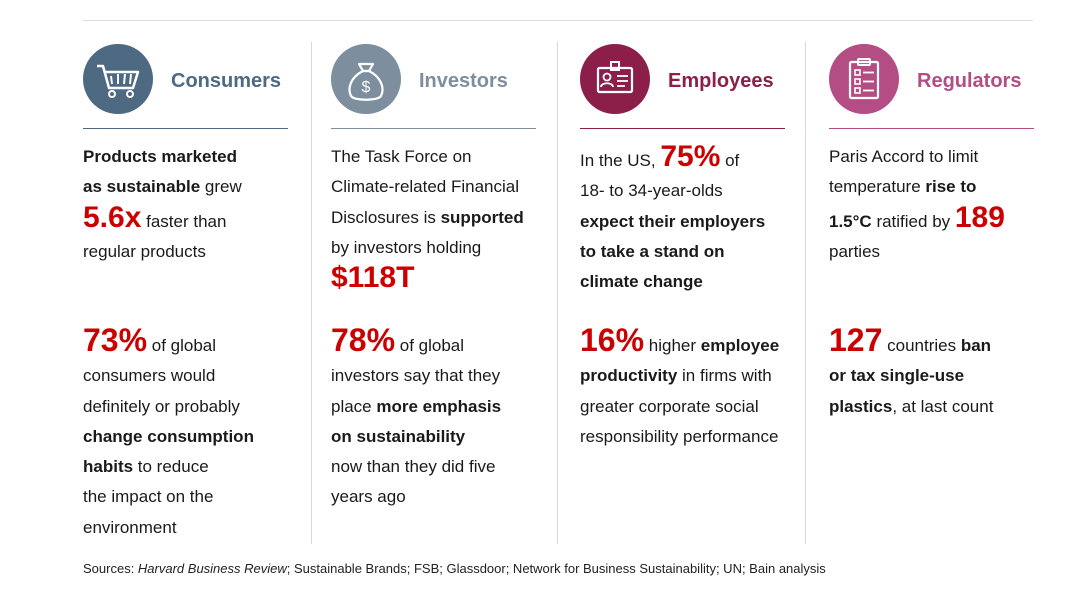 Image resolution: width=1091 pixels, height=603 pixels. I want to click on regulators-header: Regulators, so click(936, 81).